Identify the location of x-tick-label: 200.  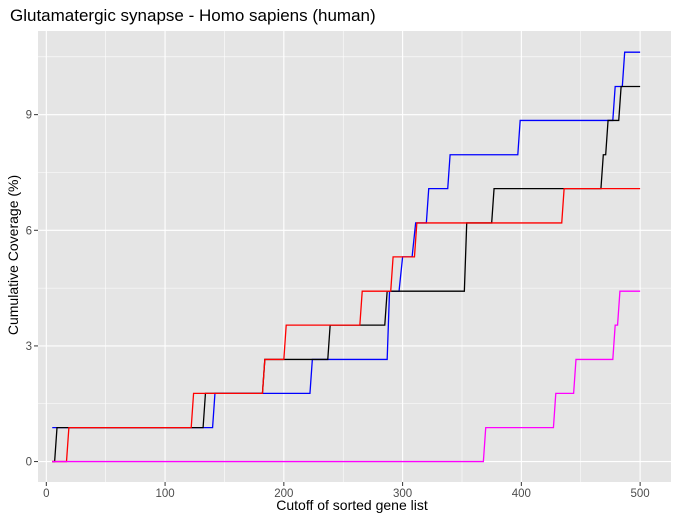
(283, 494).